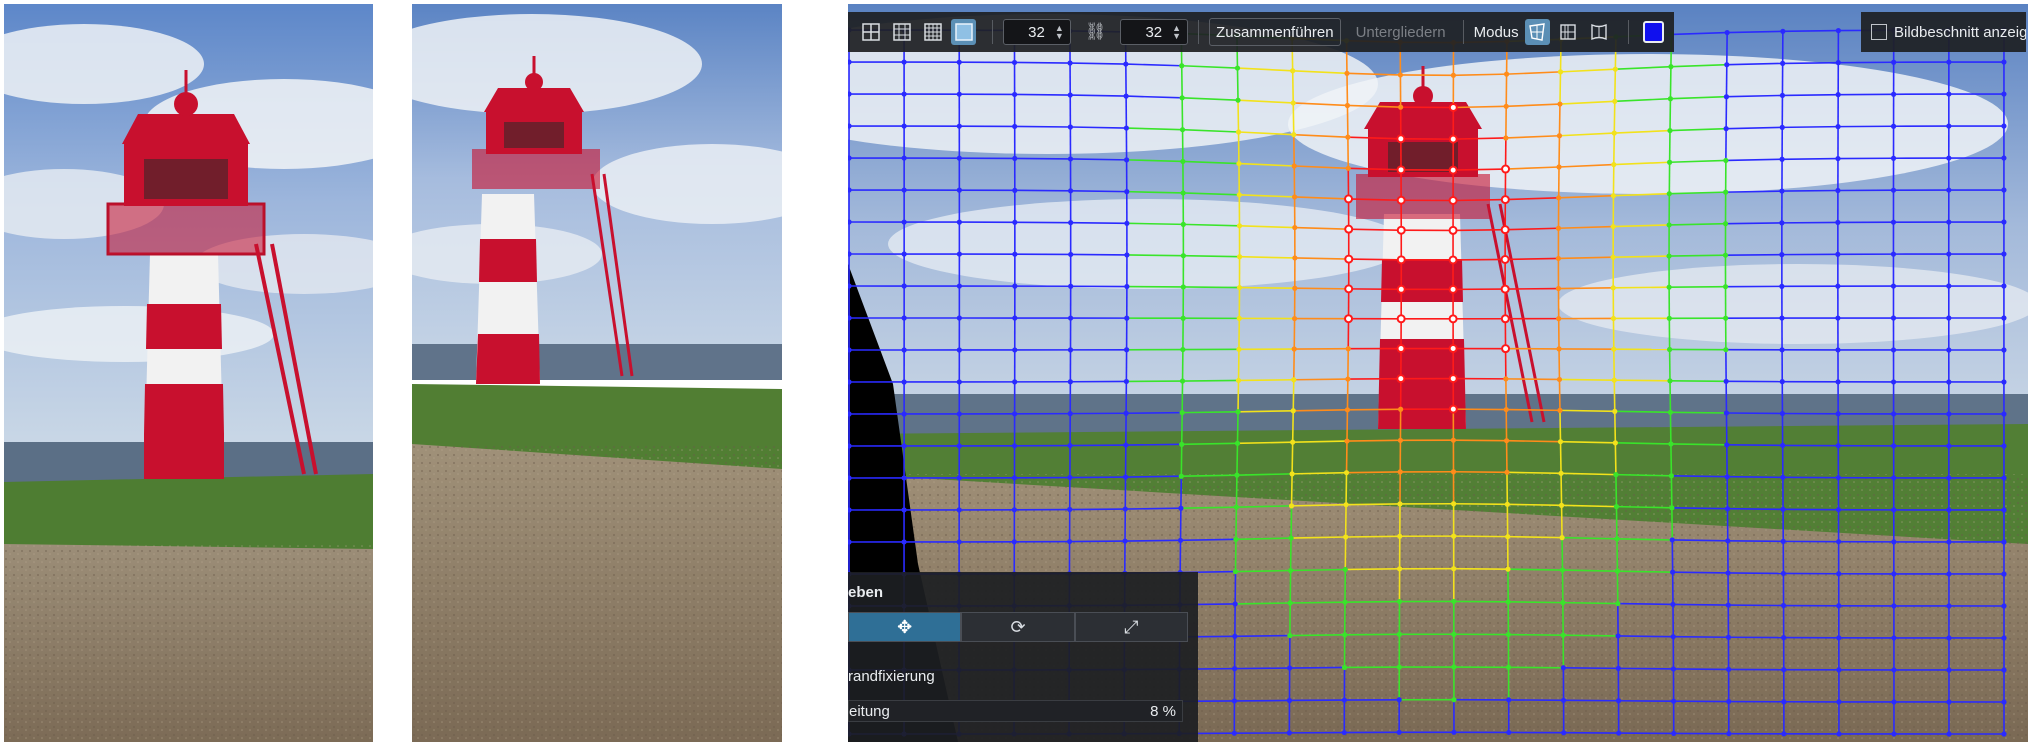 Image resolution: width=2031 pixels, height=743 pixels. What do you see at coordinates (1018, 627) in the screenshot?
I see `rotate-icon: ⟳` at bounding box center [1018, 627].